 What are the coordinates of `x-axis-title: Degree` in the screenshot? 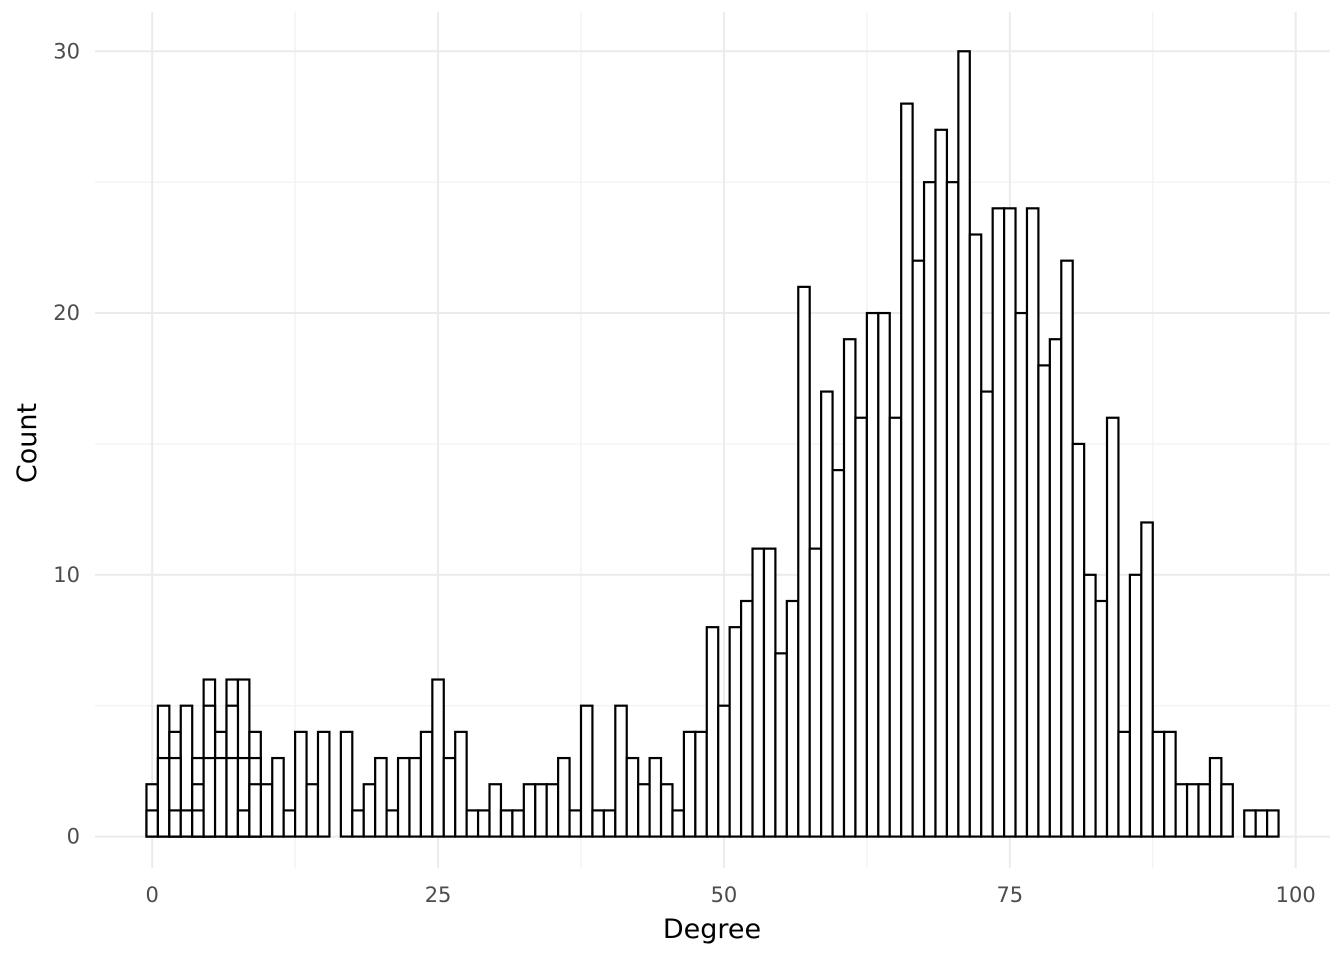 It's located at (712, 929).